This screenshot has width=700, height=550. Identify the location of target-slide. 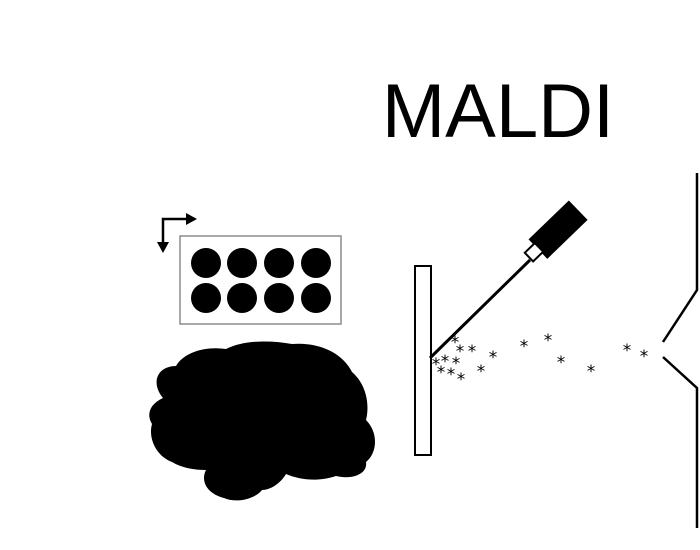
(423, 360).